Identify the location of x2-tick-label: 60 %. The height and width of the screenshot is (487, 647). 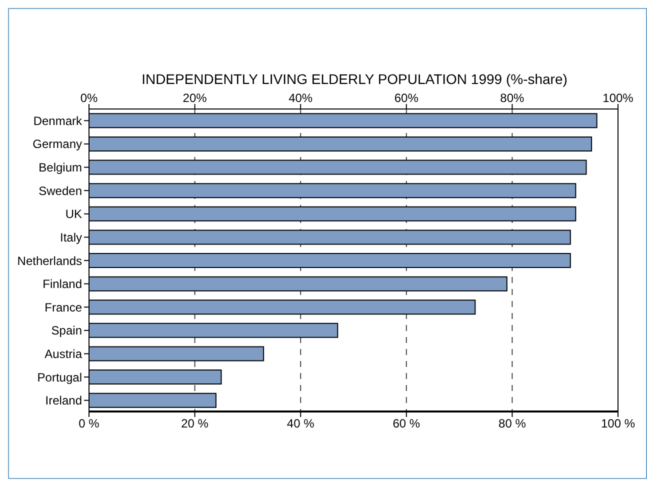
(406, 423).